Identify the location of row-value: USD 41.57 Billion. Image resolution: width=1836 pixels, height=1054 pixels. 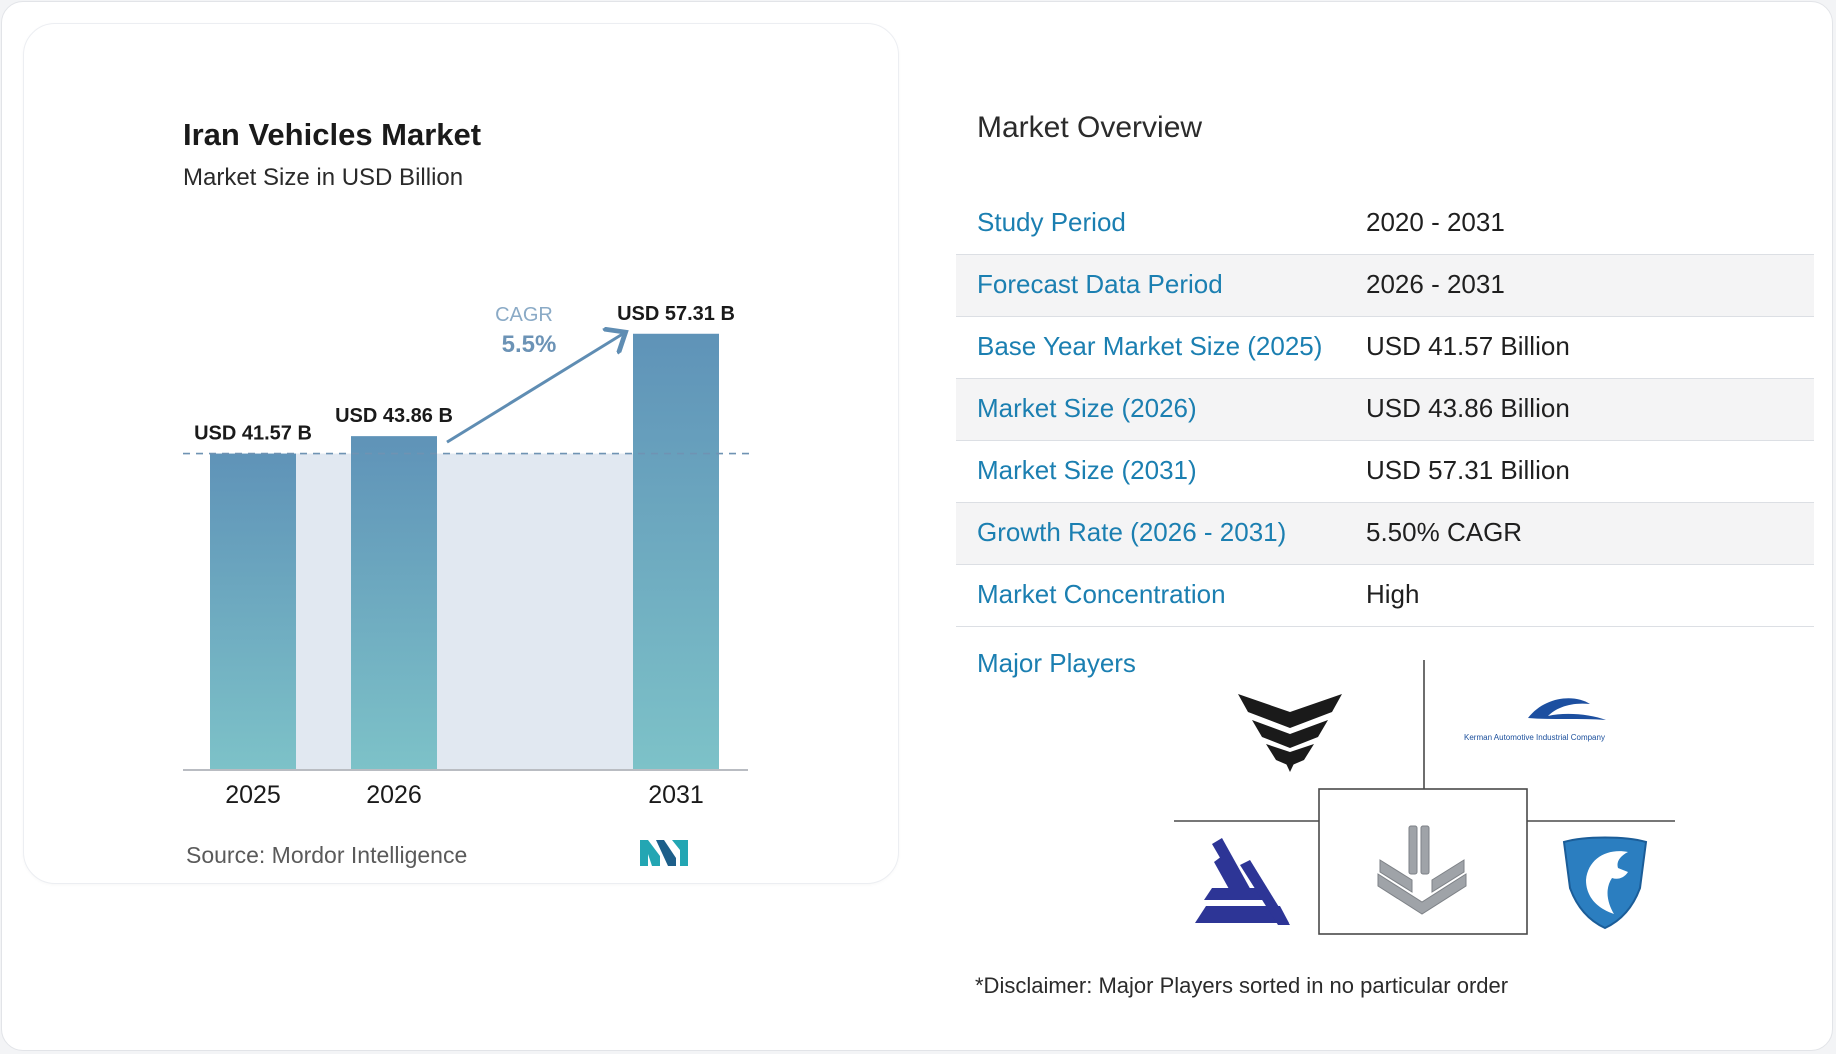
(1468, 346).